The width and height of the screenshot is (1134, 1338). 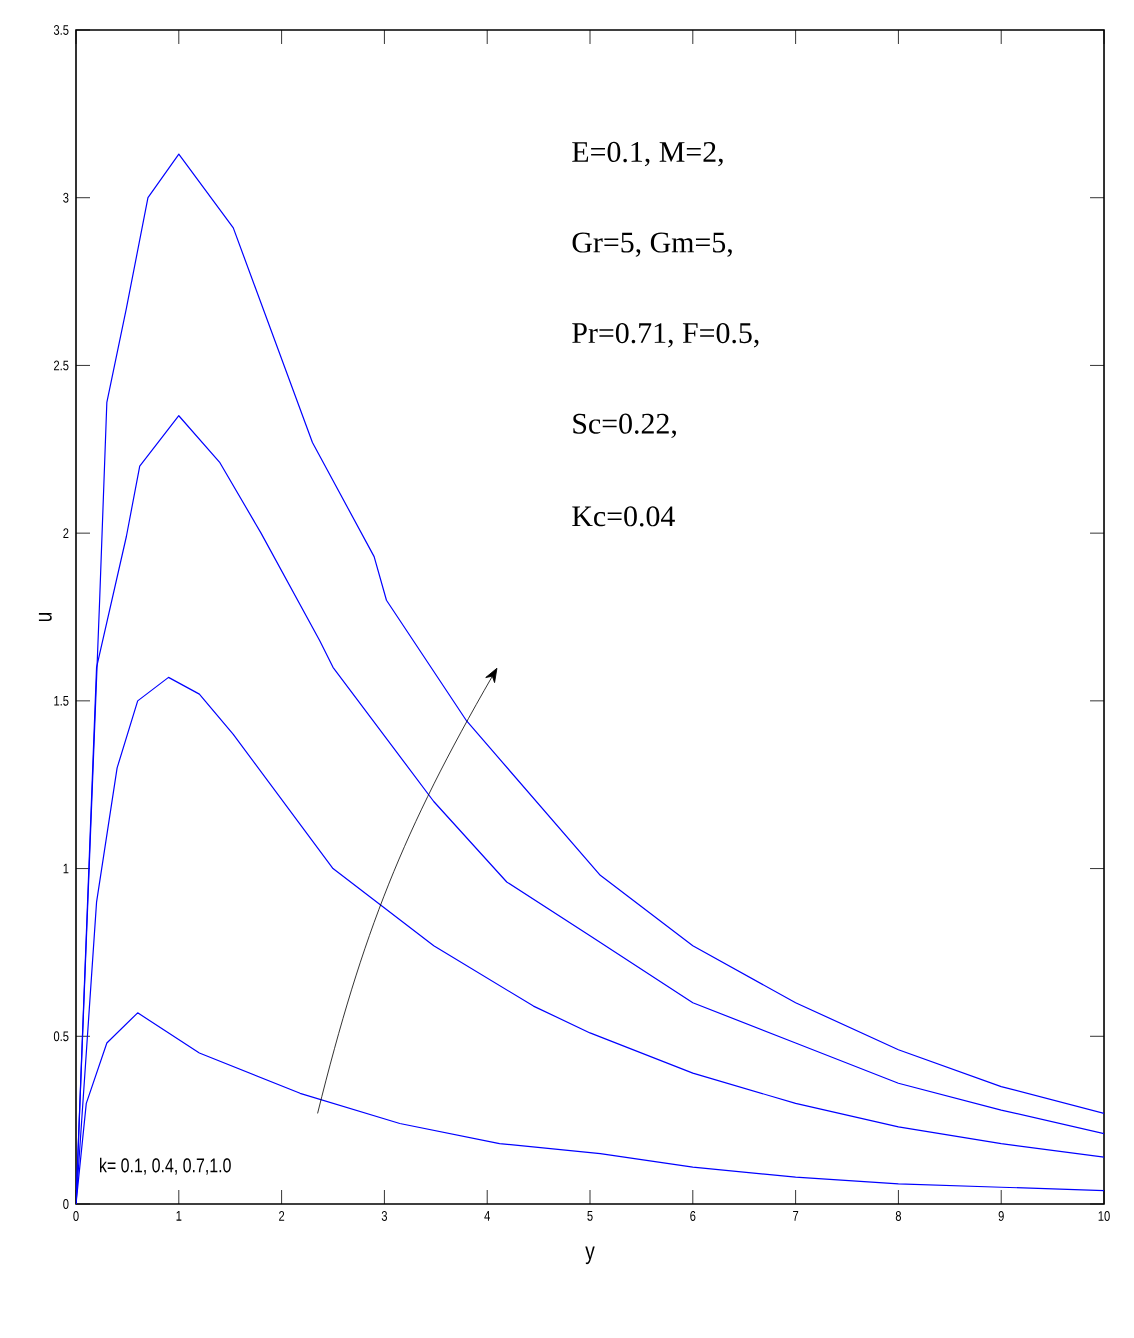 I want to click on annotation: Gr=5, Gm=5,, so click(x=652, y=244).